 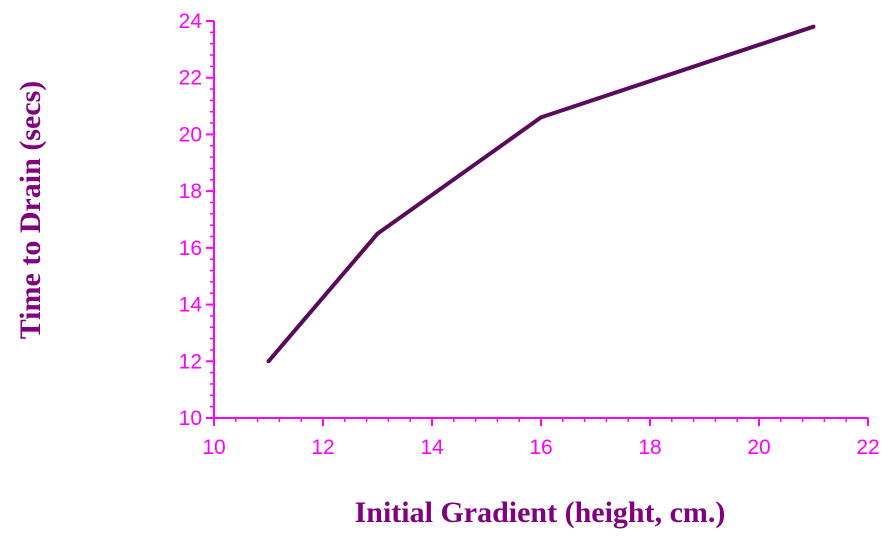 What do you see at coordinates (322, 447) in the screenshot?
I see `x-tick-label: 12` at bounding box center [322, 447].